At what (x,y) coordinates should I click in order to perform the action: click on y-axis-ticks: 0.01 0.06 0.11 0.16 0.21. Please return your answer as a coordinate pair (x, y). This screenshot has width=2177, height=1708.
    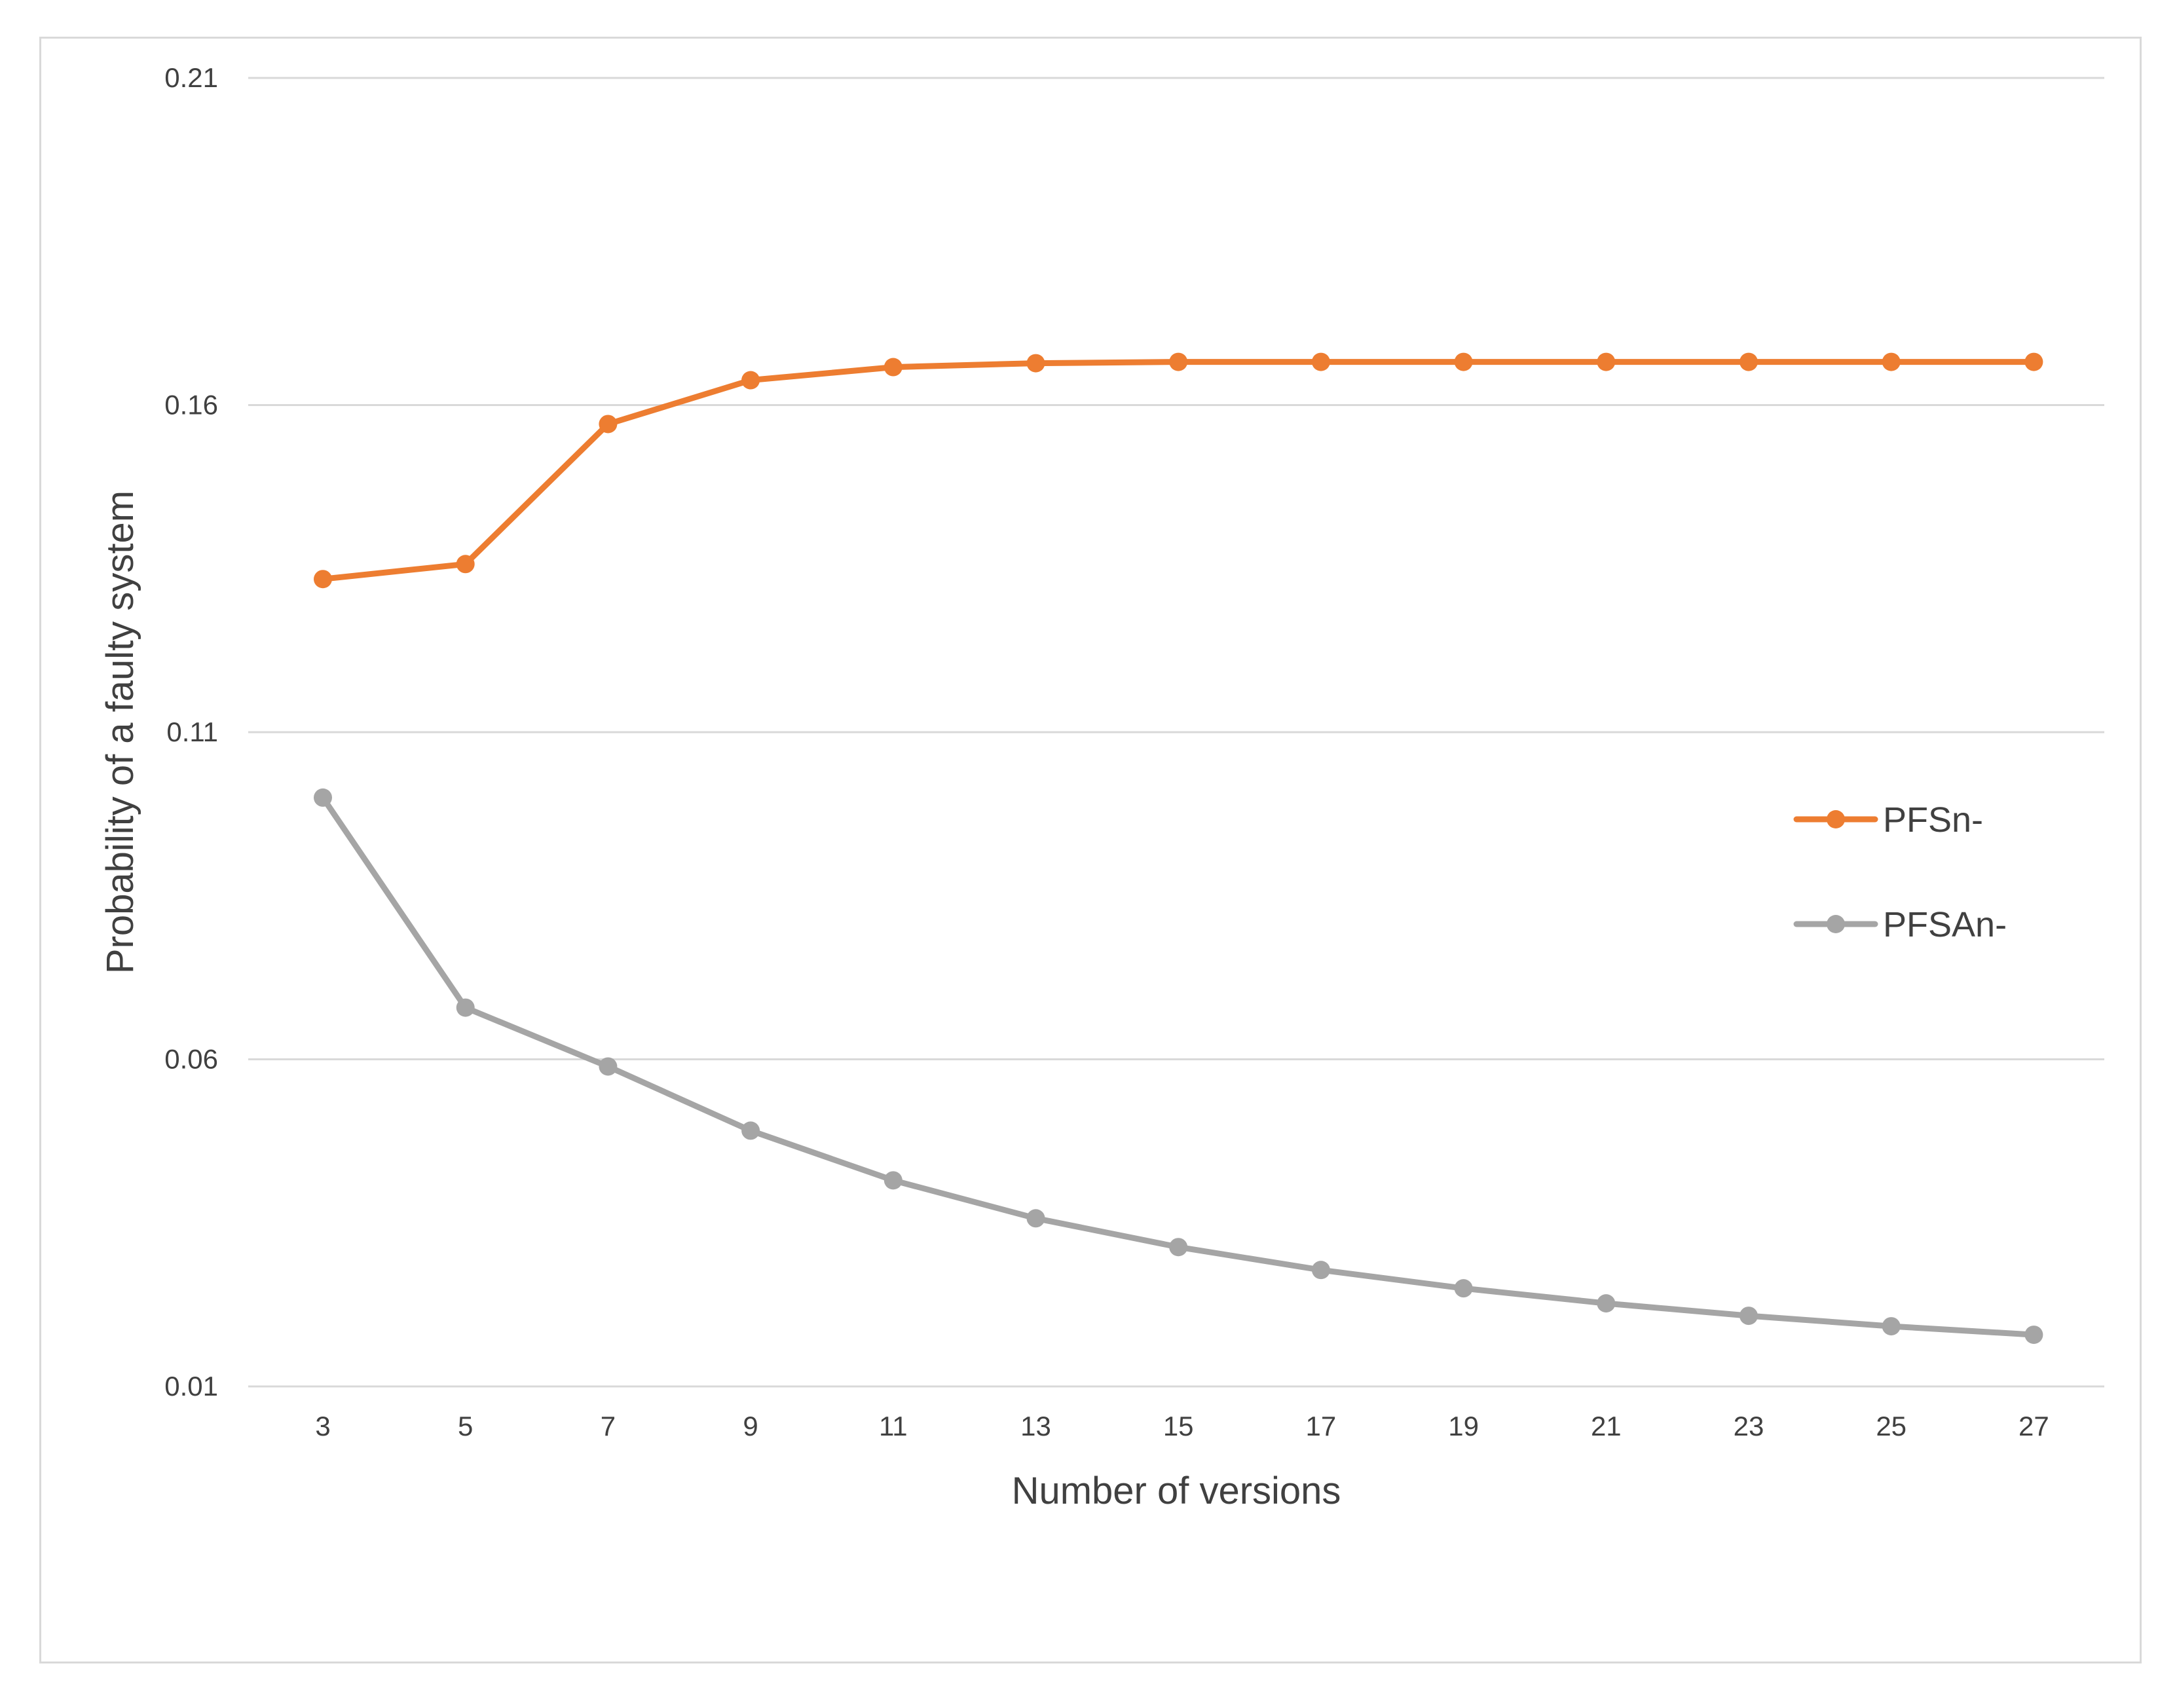
    Looking at the image, I should click on (191, 732).